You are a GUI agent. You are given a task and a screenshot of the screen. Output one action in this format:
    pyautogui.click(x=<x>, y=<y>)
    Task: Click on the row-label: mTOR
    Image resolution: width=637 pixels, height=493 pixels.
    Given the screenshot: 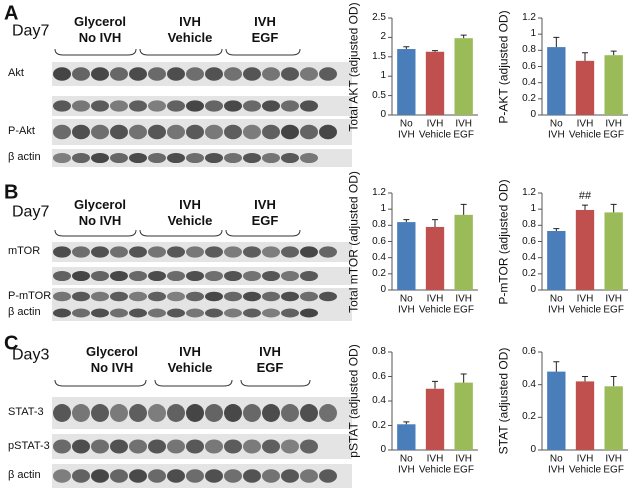 What is the action you would take?
    pyautogui.click(x=24, y=251)
    